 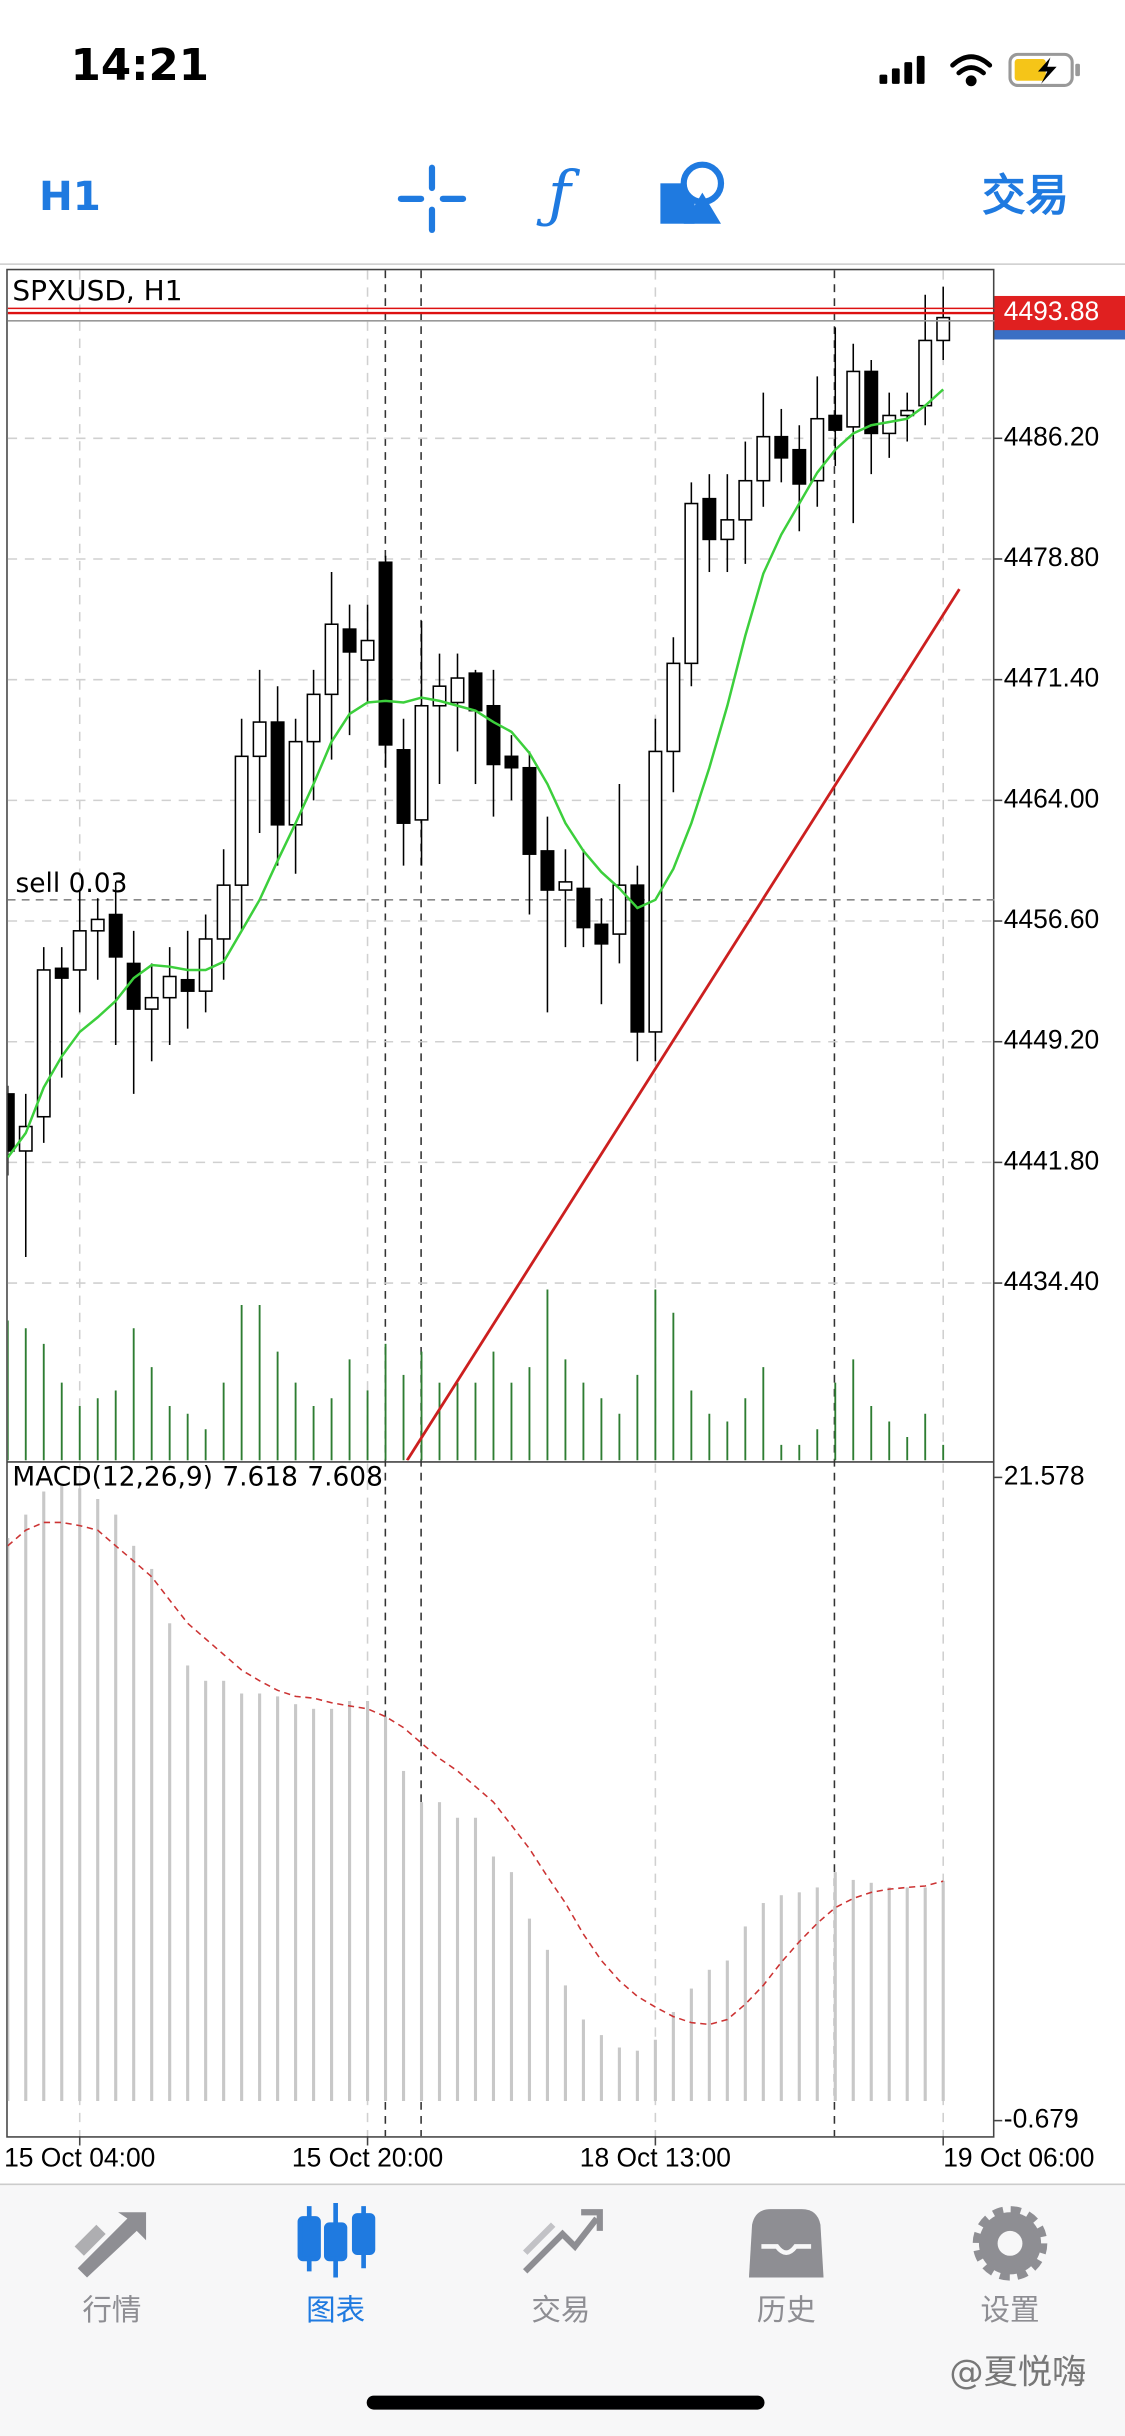 I want to click on timeframe-button: H1, so click(x=70, y=196).